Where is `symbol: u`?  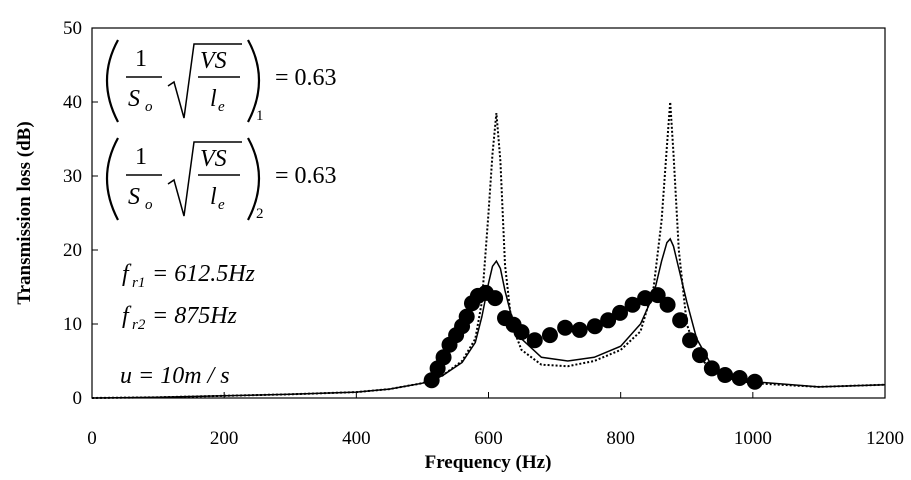 symbol: u is located at coordinates (126, 376).